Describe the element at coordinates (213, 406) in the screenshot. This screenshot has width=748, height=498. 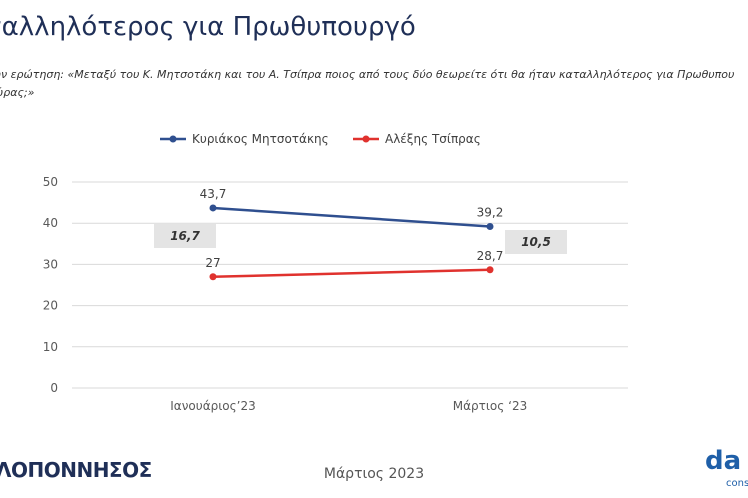
I see `x-tick-label: Ιανουάριος’23` at that location.